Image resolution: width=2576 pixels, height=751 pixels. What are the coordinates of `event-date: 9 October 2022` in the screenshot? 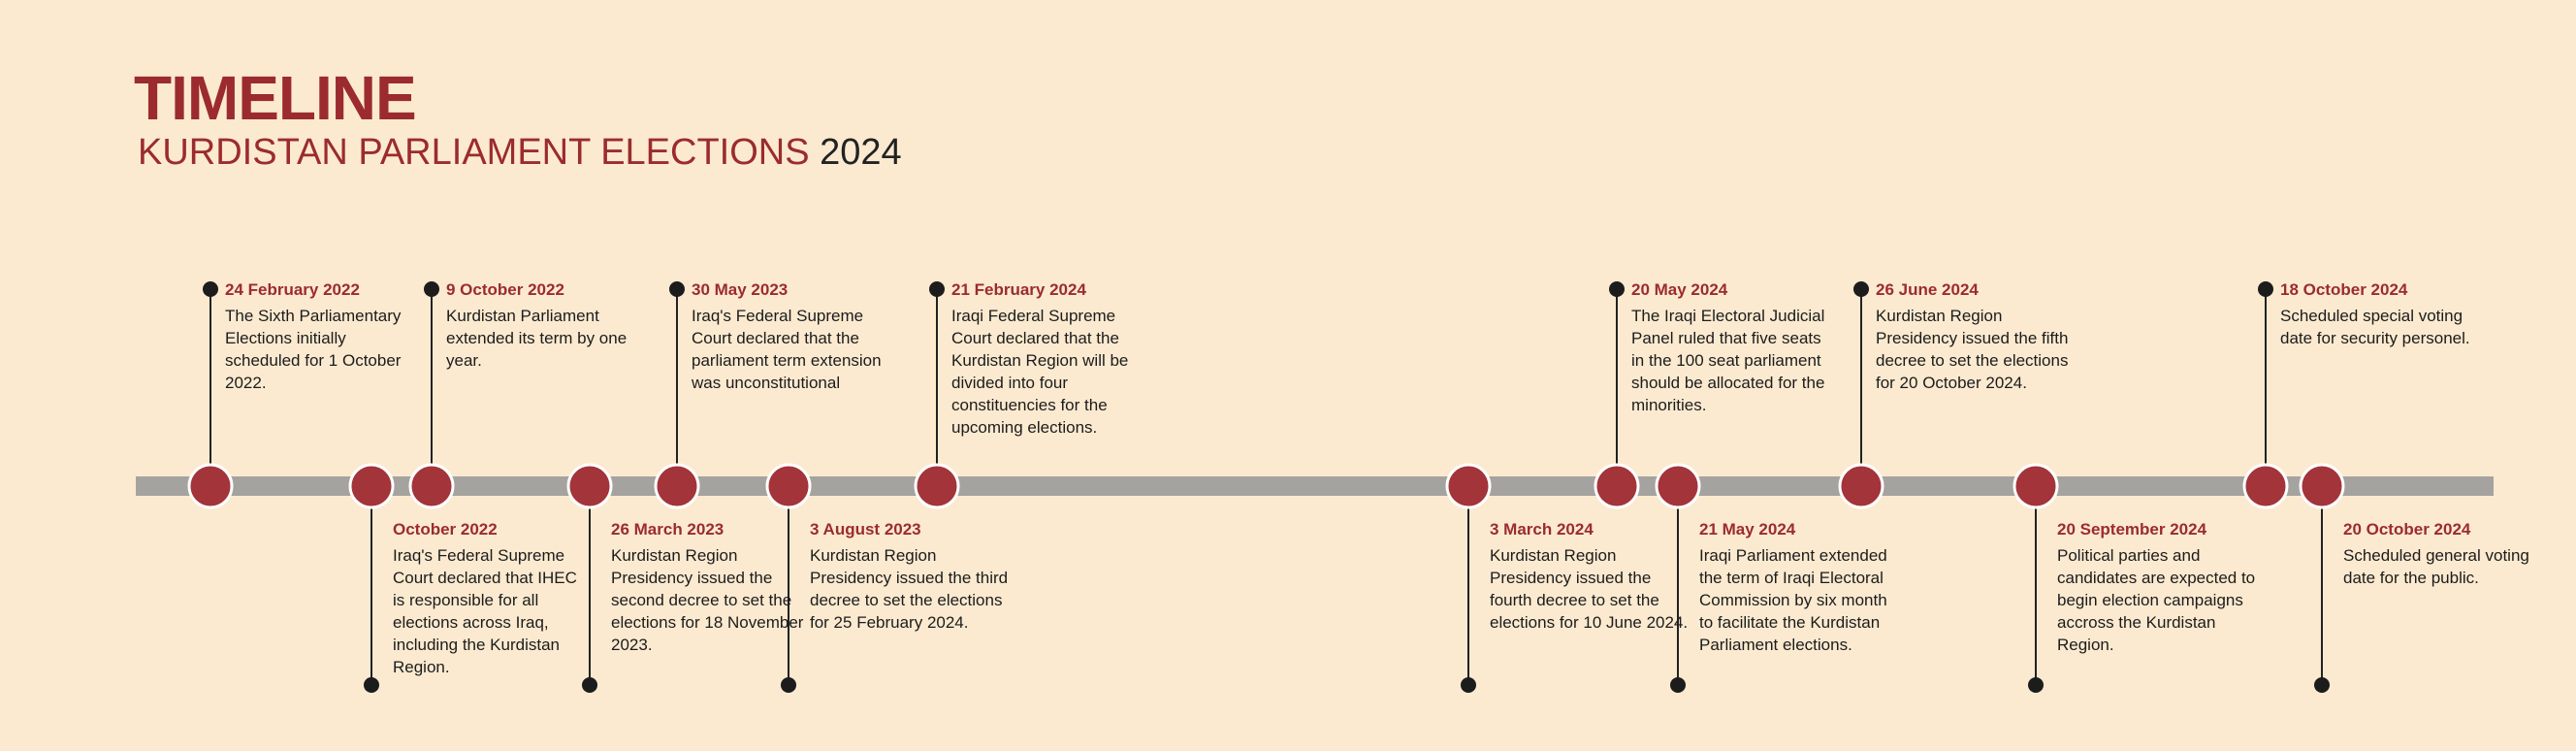 It's located at (505, 289).